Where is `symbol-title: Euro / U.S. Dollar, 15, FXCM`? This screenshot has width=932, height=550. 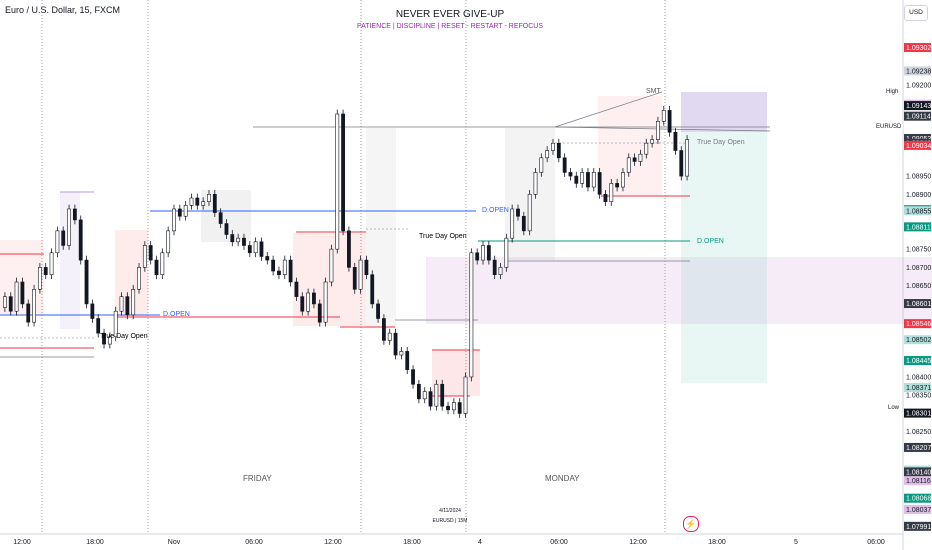 symbol-title: Euro / U.S. Dollar, 15, FXCM is located at coordinates (63, 10).